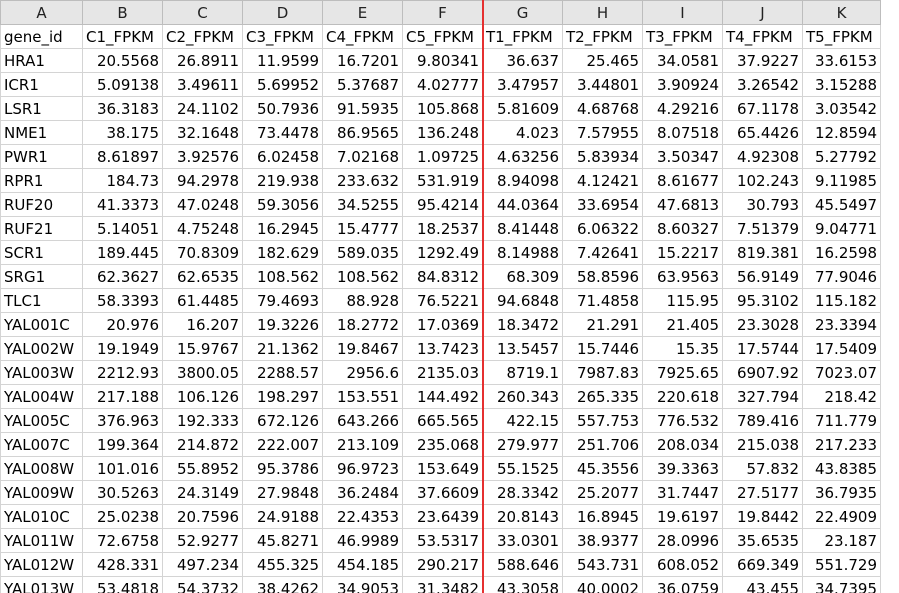 The width and height of the screenshot is (899, 593). I want to click on cell-i10: 15.2217, so click(682, 252).